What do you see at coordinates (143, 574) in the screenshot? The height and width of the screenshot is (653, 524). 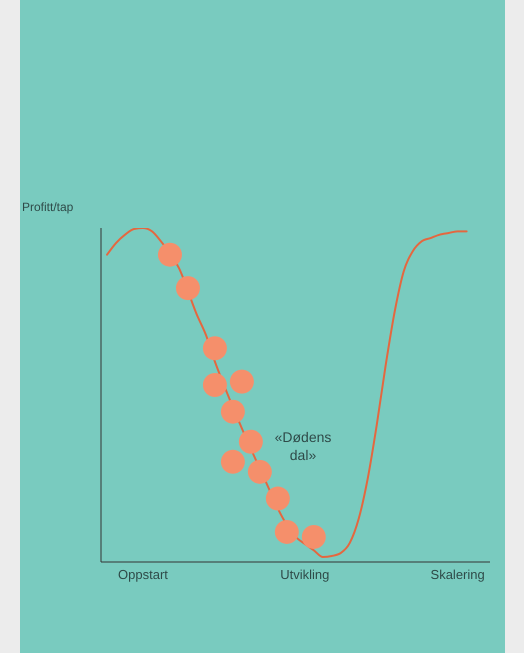 I see `x-tick-label: Oppstart` at bounding box center [143, 574].